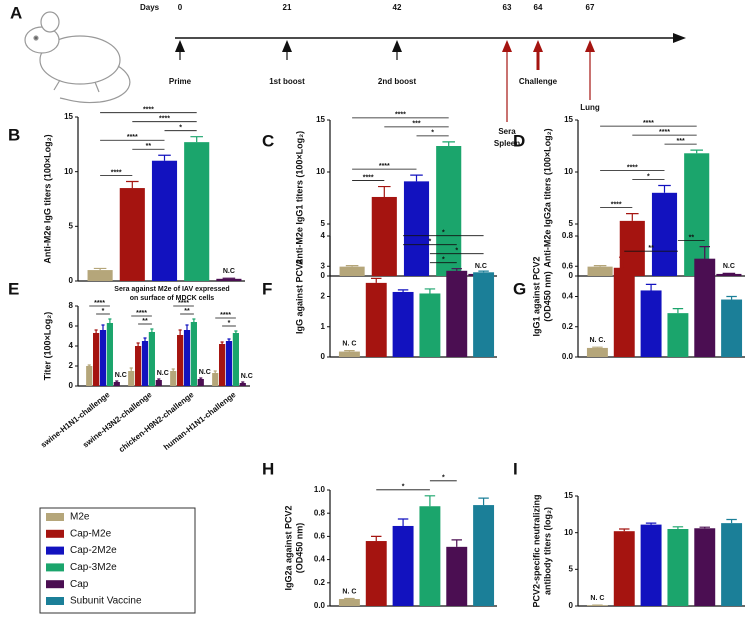 This screenshot has height=618, width=753. I want to click on chart-title: Sera against M2e of IAV expressed, so click(171, 289).